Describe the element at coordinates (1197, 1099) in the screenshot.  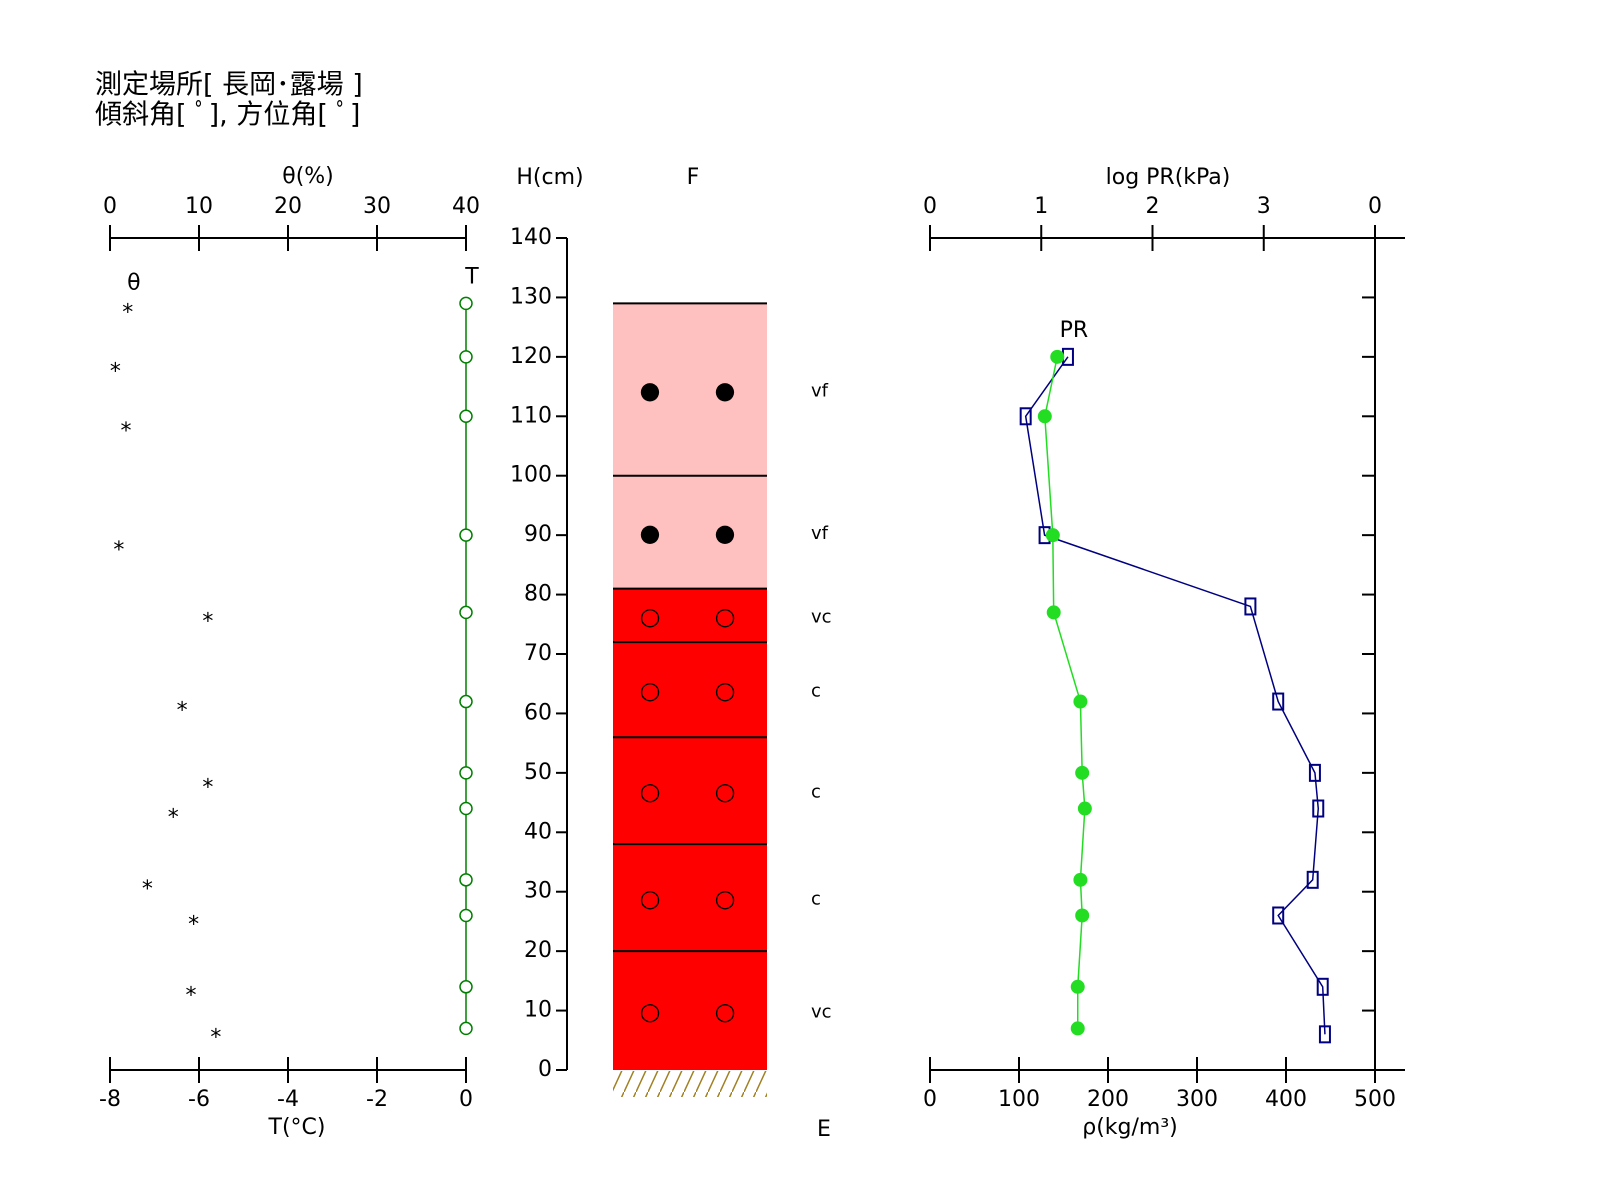
I see `axis-tick-label: 300` at that location.